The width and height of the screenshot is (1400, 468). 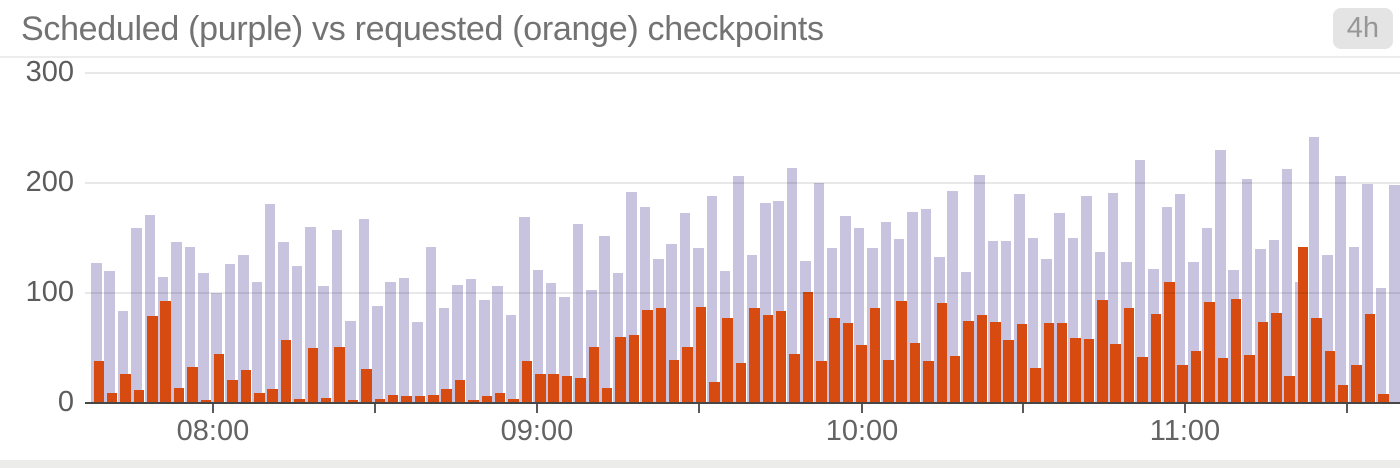 I want to click on time-range-badge: 4h, so click(x=1362, y=28).